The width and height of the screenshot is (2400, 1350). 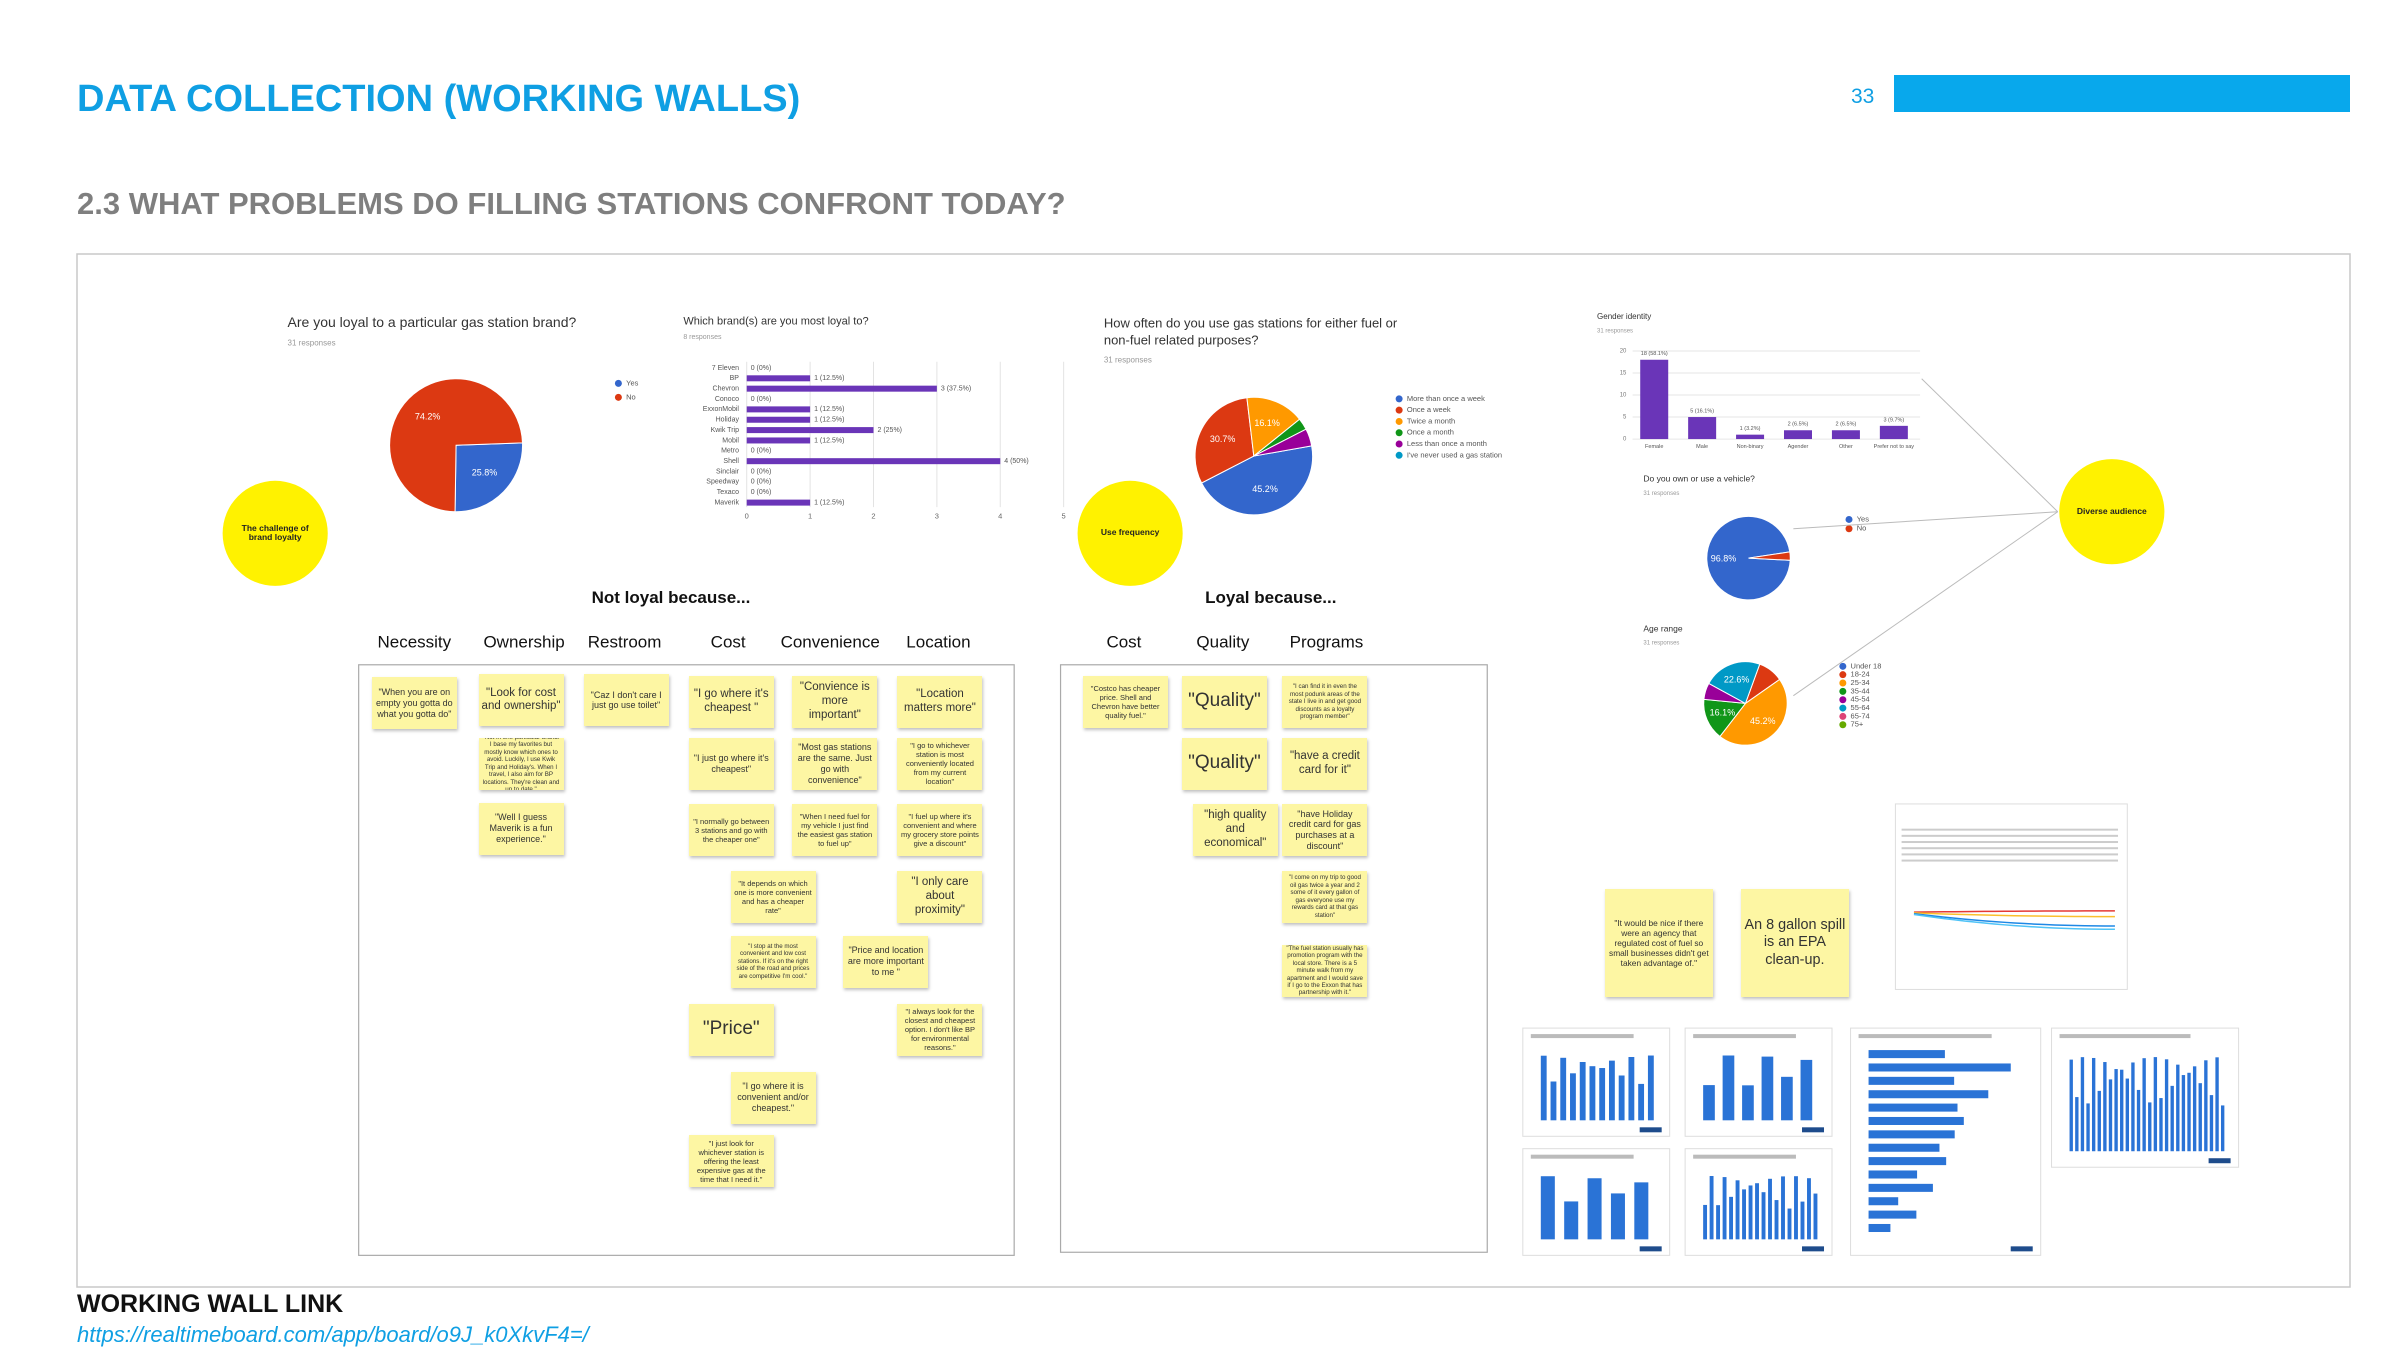 I want to click on x-tick-label: 5, so click(x=1064, y=515).